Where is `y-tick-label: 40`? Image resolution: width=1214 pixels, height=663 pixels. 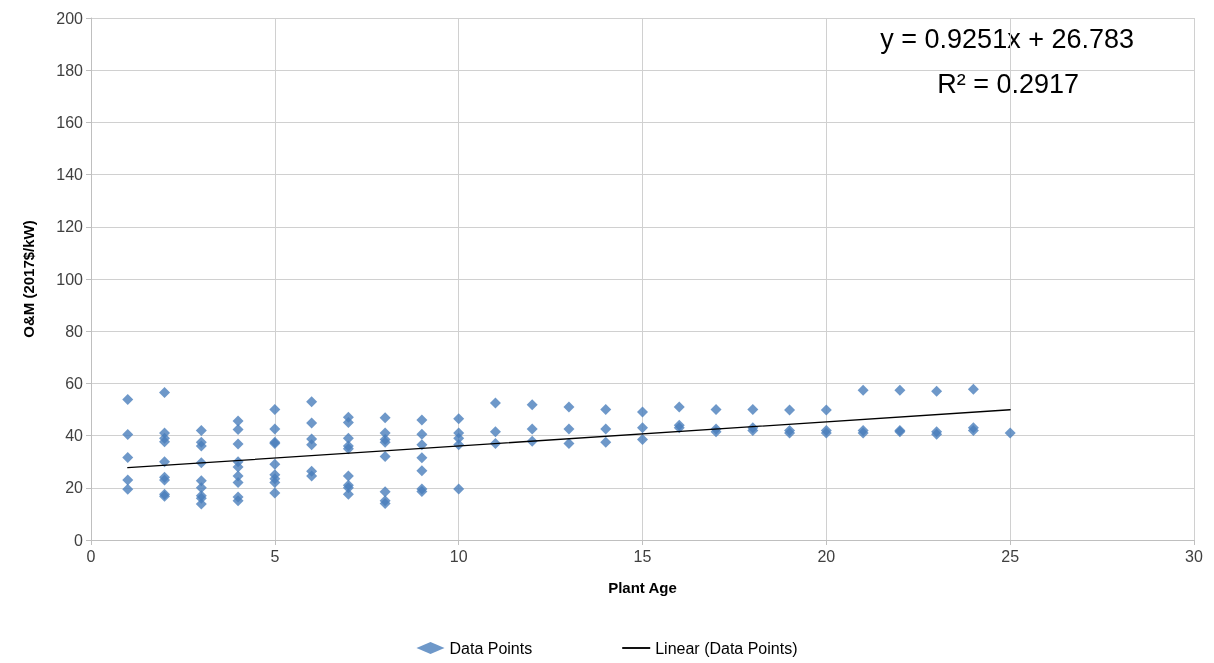
y-tick-label: 40 is located at coordinates (74, 436).